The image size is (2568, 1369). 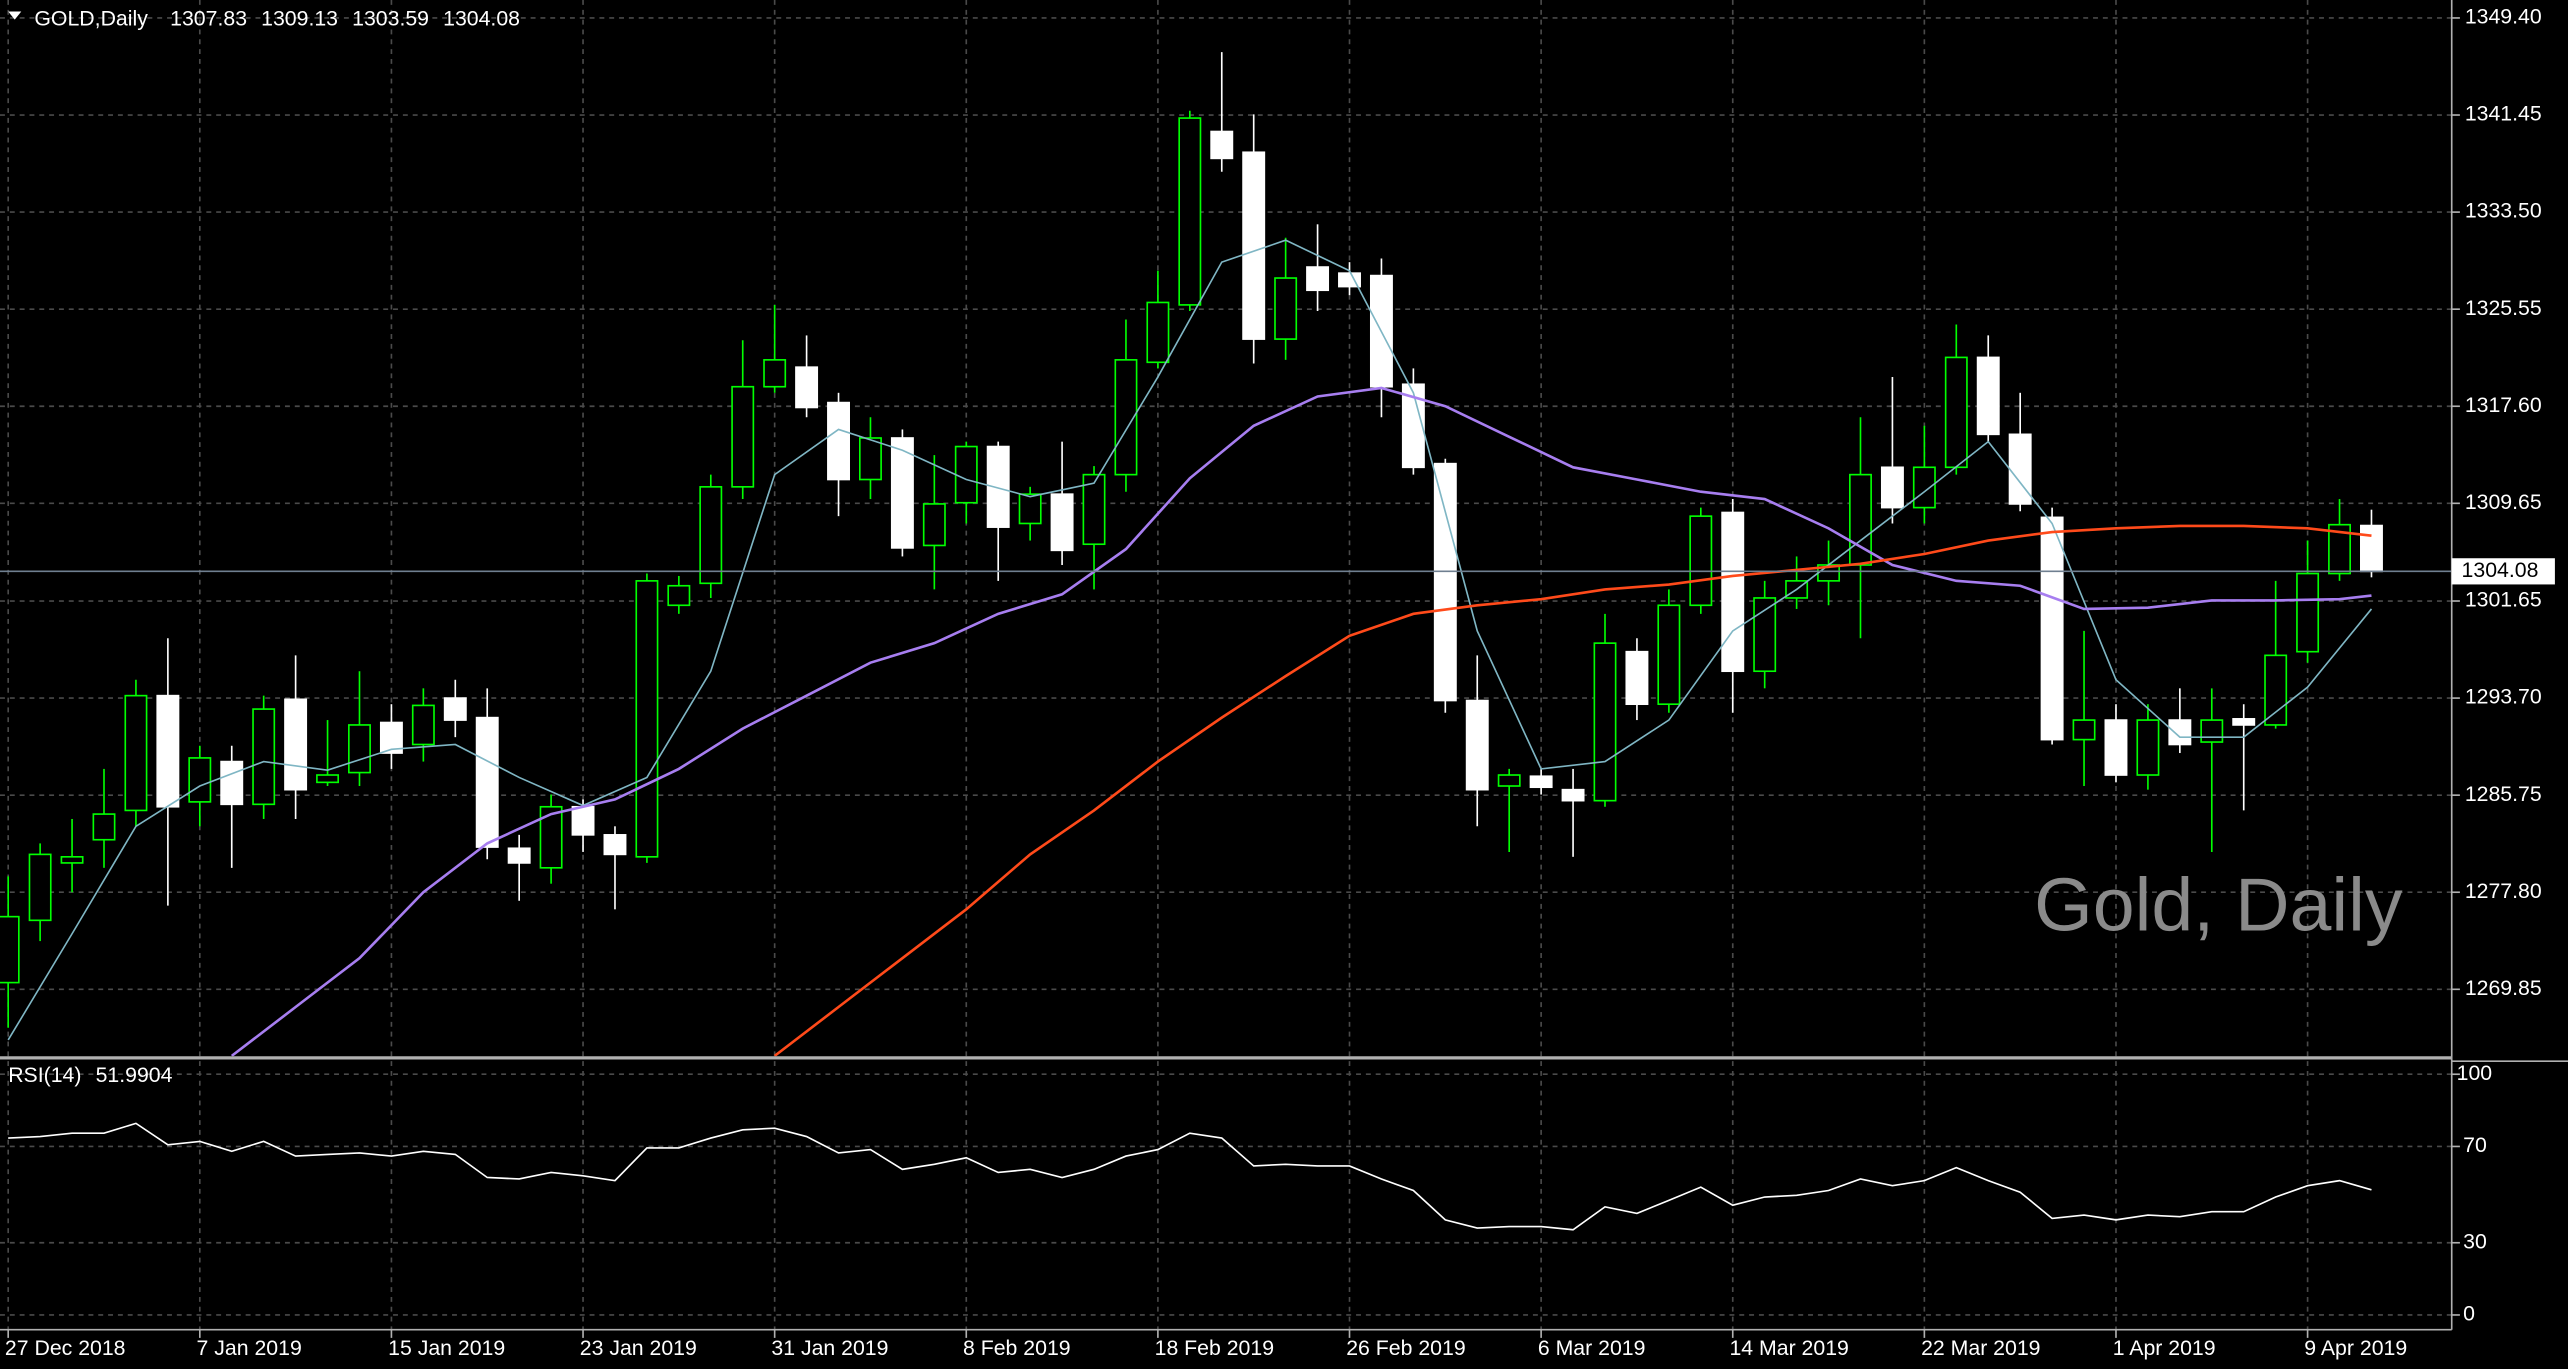 I want to click on x-tick-label: 6 Mar 2019, so click(x=1592, y=1348).